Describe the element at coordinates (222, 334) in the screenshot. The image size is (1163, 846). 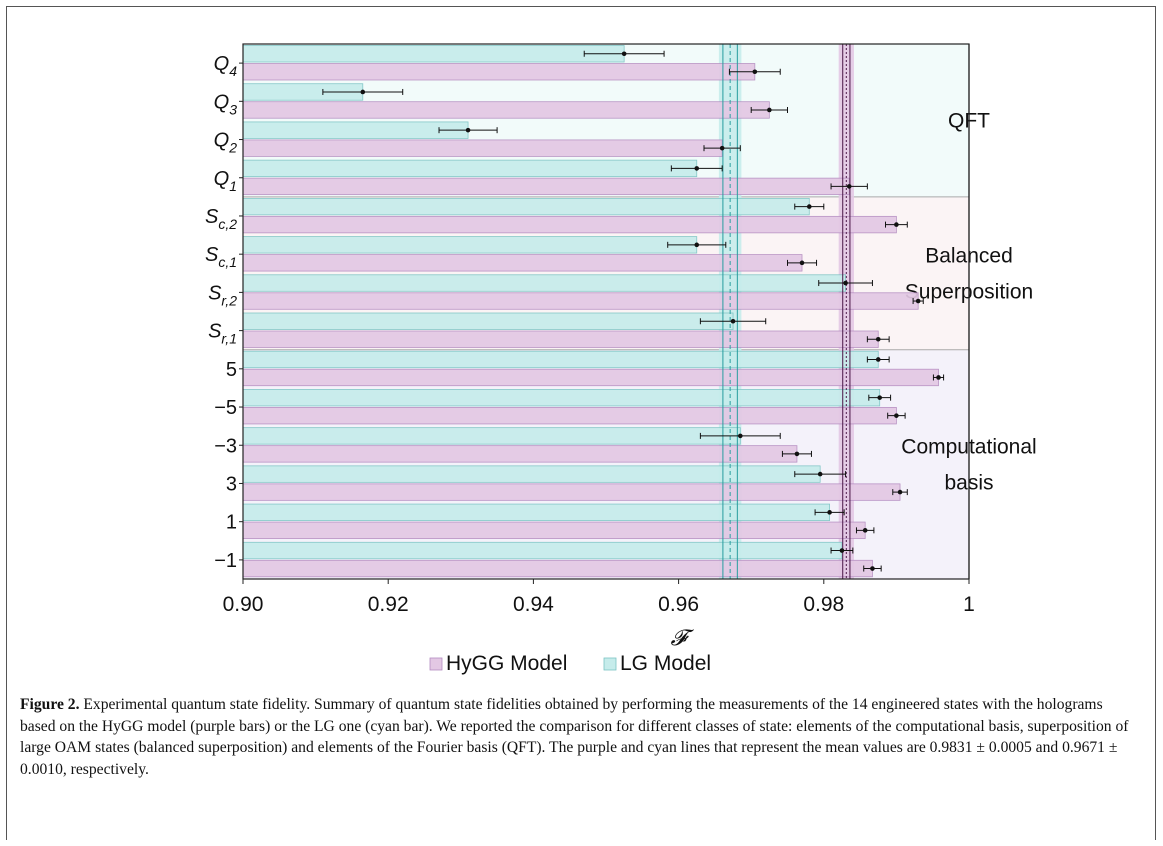
I see `y-tick-label: Sr,1` at that location.